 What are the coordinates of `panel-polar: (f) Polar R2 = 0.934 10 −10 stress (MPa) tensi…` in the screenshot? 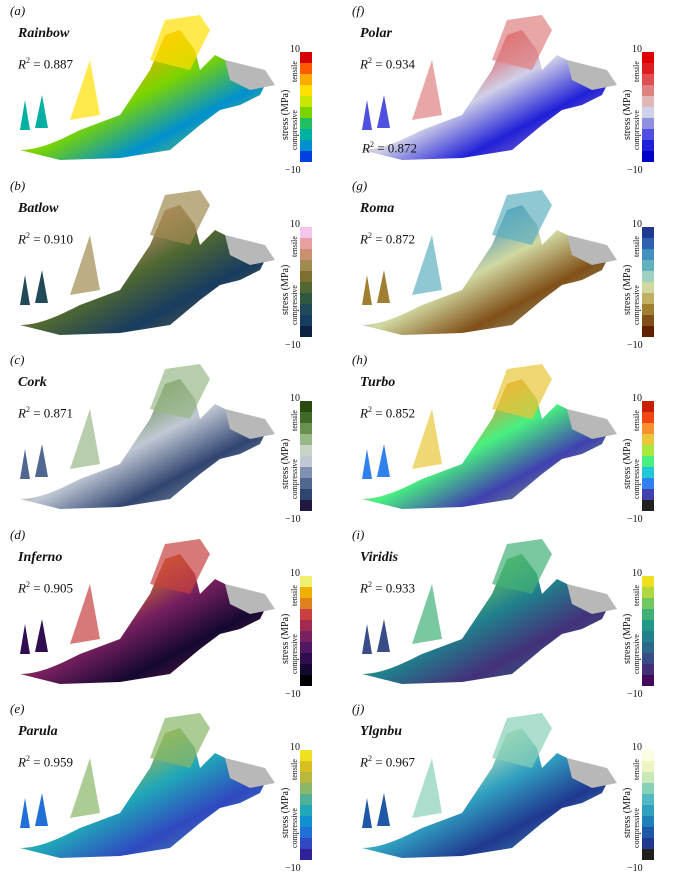 It's located at (513, 88).